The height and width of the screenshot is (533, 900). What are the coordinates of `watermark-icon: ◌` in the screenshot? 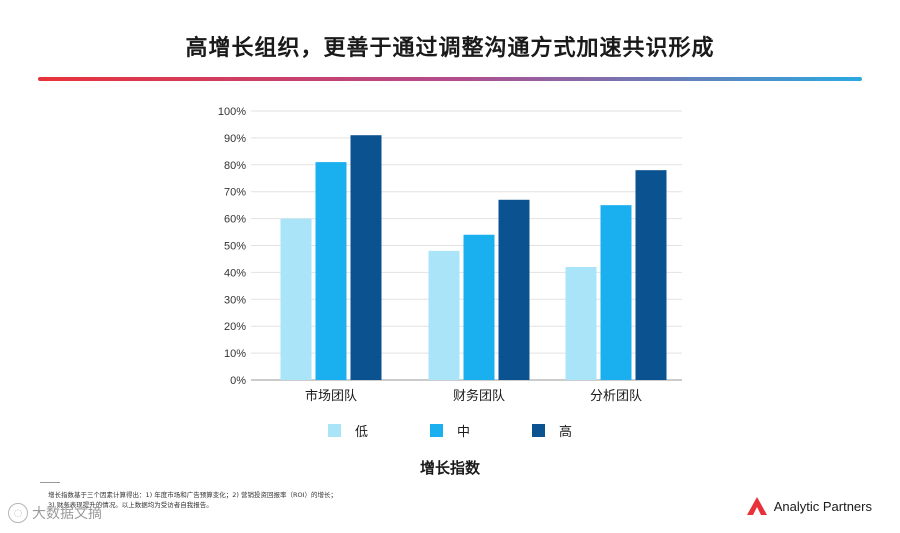 It's located at (18, 513).